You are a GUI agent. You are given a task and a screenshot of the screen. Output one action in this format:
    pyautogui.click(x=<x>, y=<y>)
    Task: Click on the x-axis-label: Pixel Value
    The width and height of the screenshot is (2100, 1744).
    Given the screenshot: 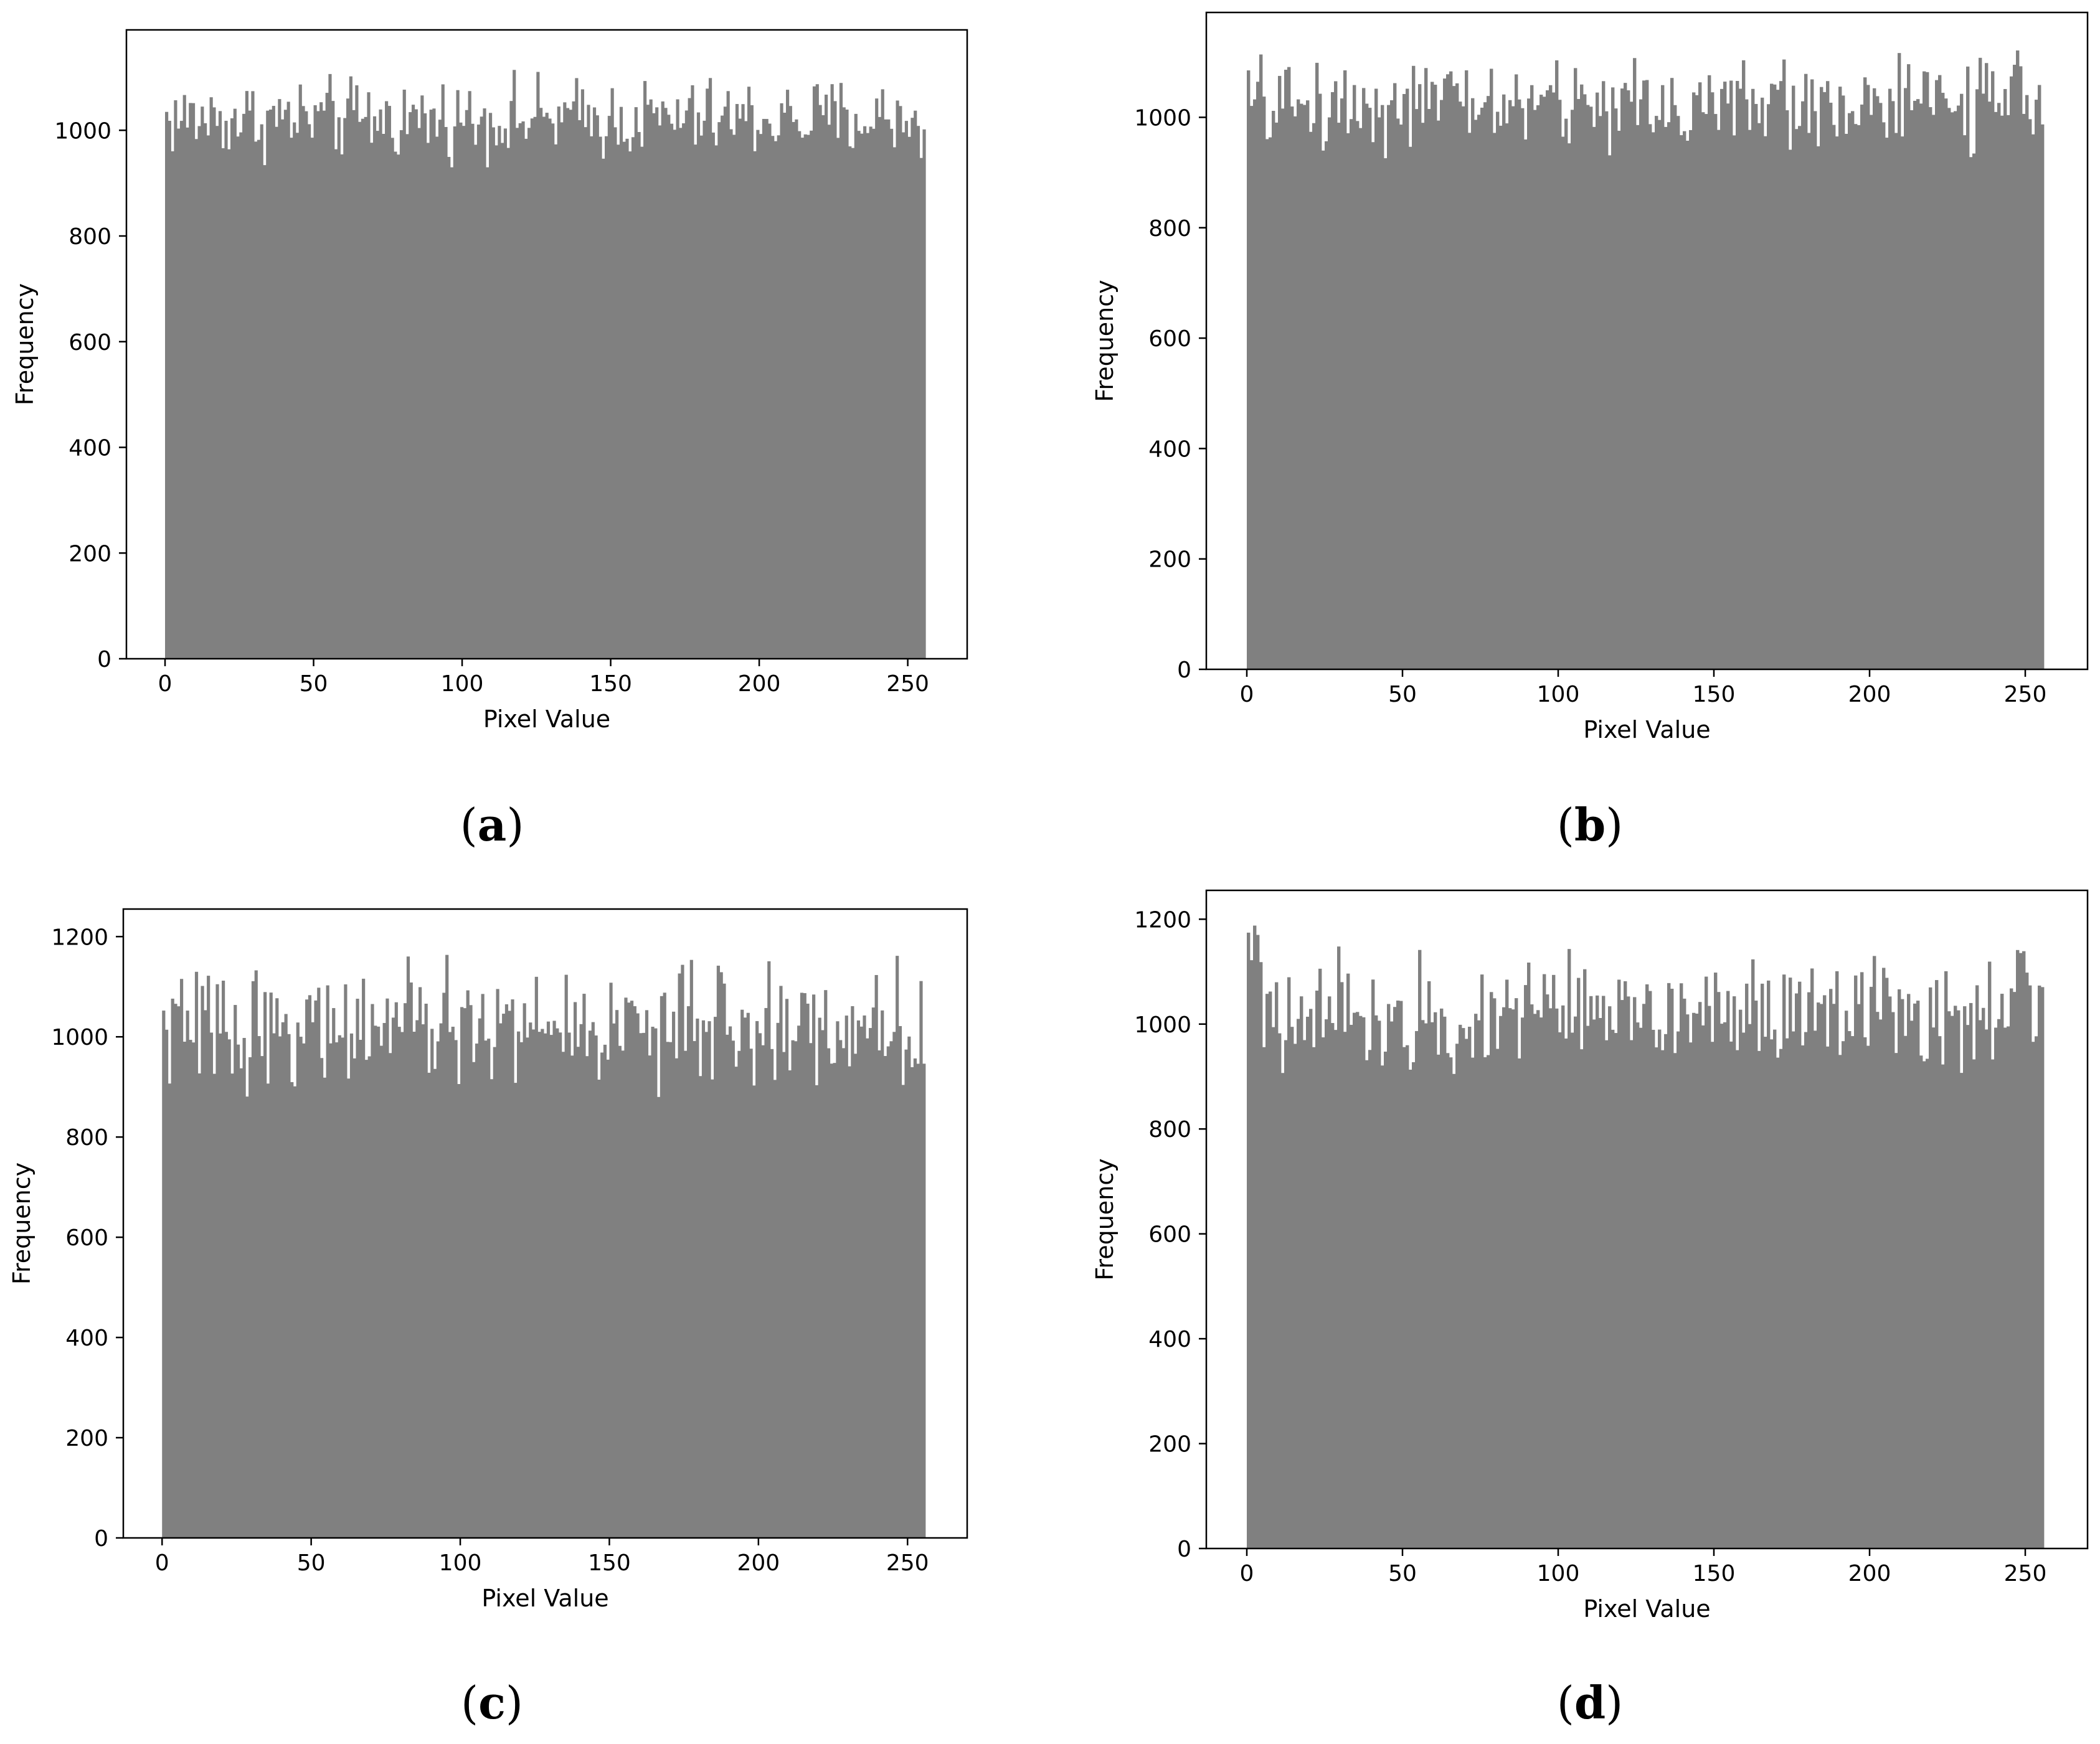 What is the action you would take?
    pyautogui.click(x=544, y=1598)
    